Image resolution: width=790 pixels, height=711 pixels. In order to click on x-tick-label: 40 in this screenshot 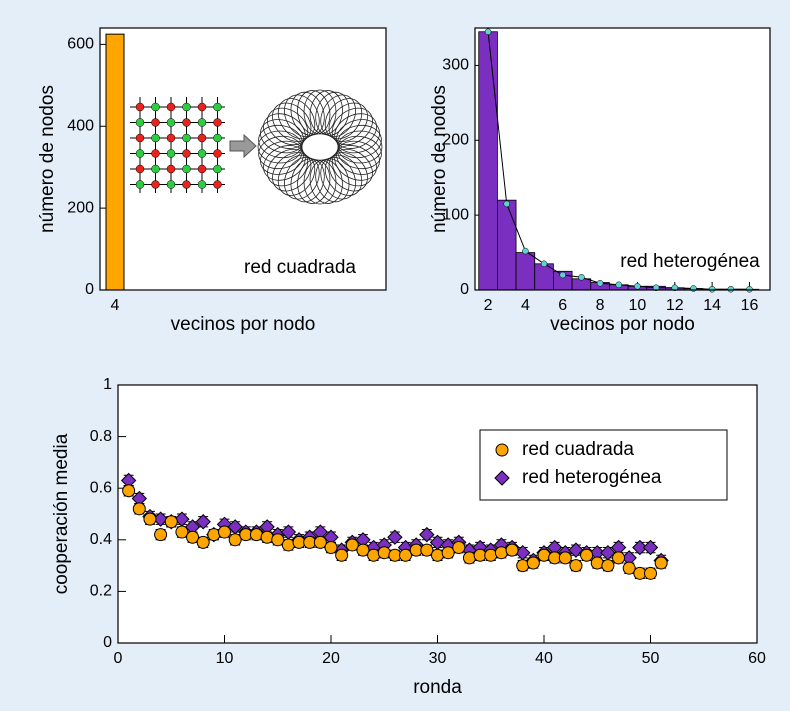, I will do `click(544, 658)`.